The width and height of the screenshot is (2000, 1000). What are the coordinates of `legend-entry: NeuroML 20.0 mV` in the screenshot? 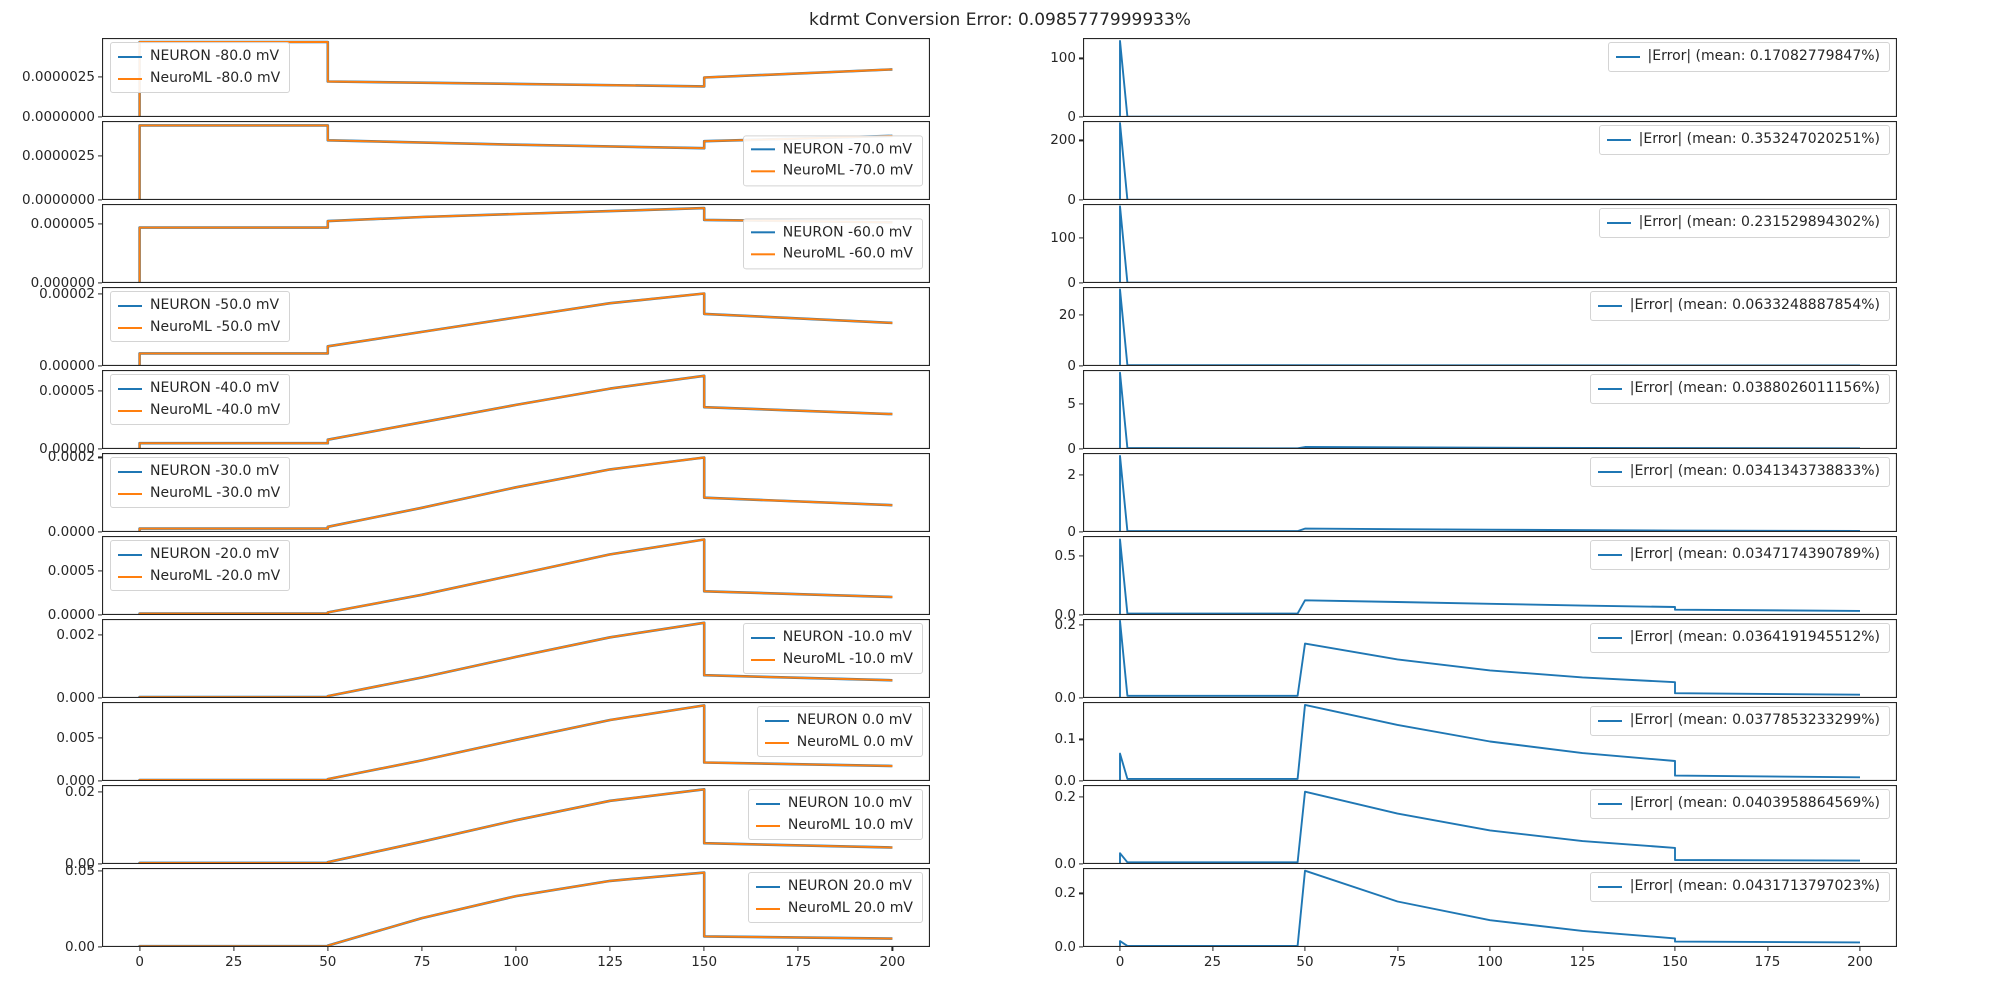 It's located at (834, 909).